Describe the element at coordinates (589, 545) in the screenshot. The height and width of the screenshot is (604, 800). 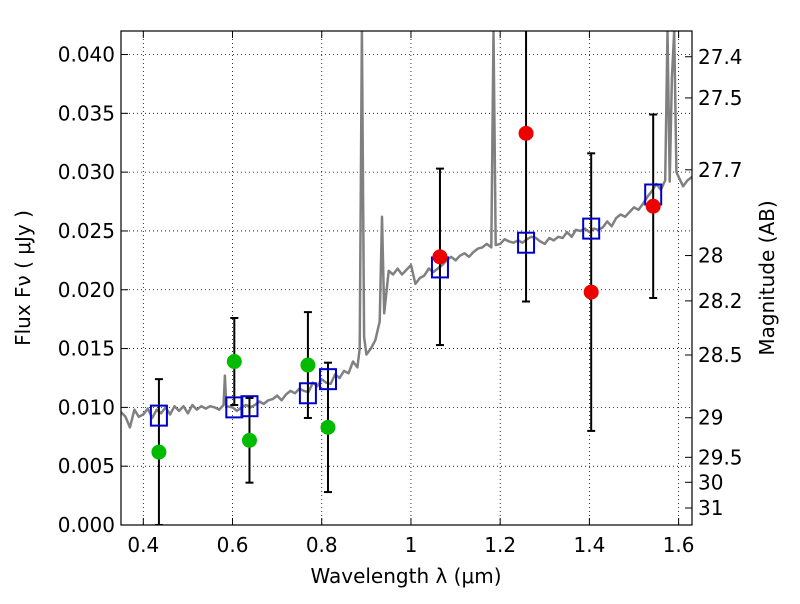
I see `x-tick-label: 1.4` at that location.